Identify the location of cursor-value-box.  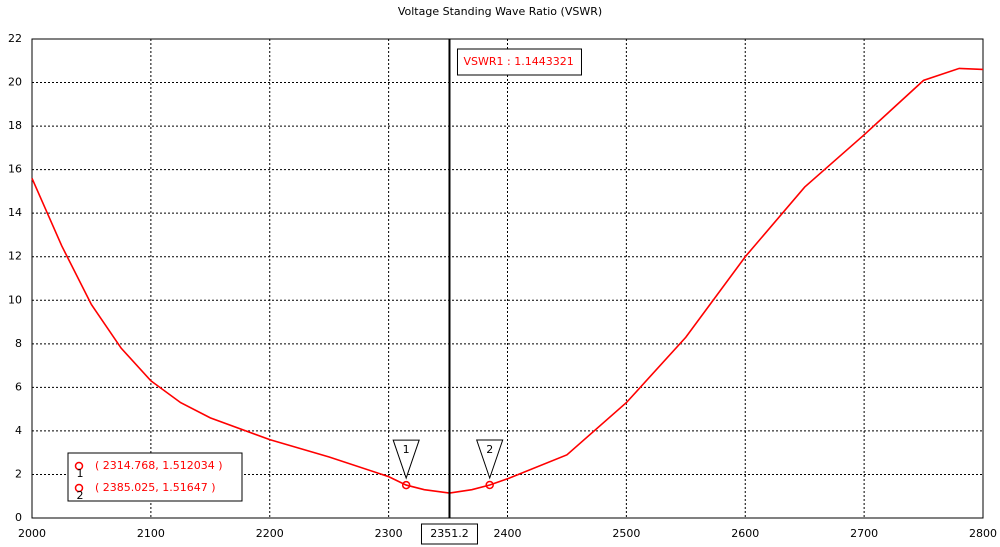
(519, 62).